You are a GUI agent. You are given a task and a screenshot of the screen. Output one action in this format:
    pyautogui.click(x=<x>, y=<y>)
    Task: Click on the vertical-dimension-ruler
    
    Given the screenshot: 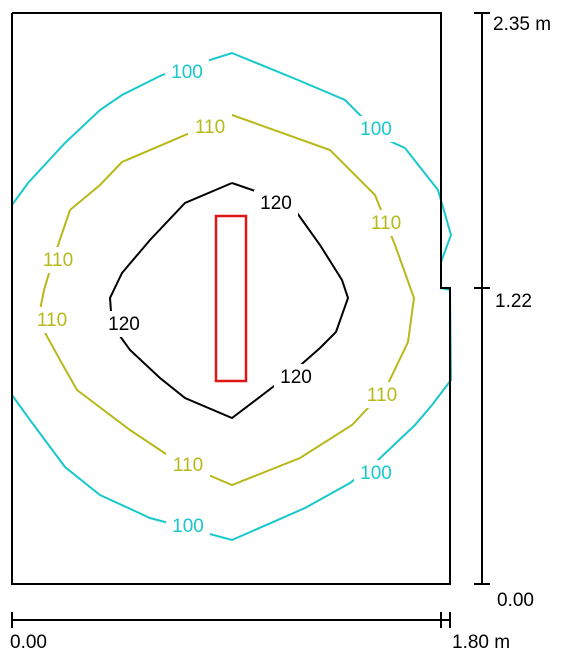 What is the action you would take?
    pyautogui.click(x=482, y=298)
    